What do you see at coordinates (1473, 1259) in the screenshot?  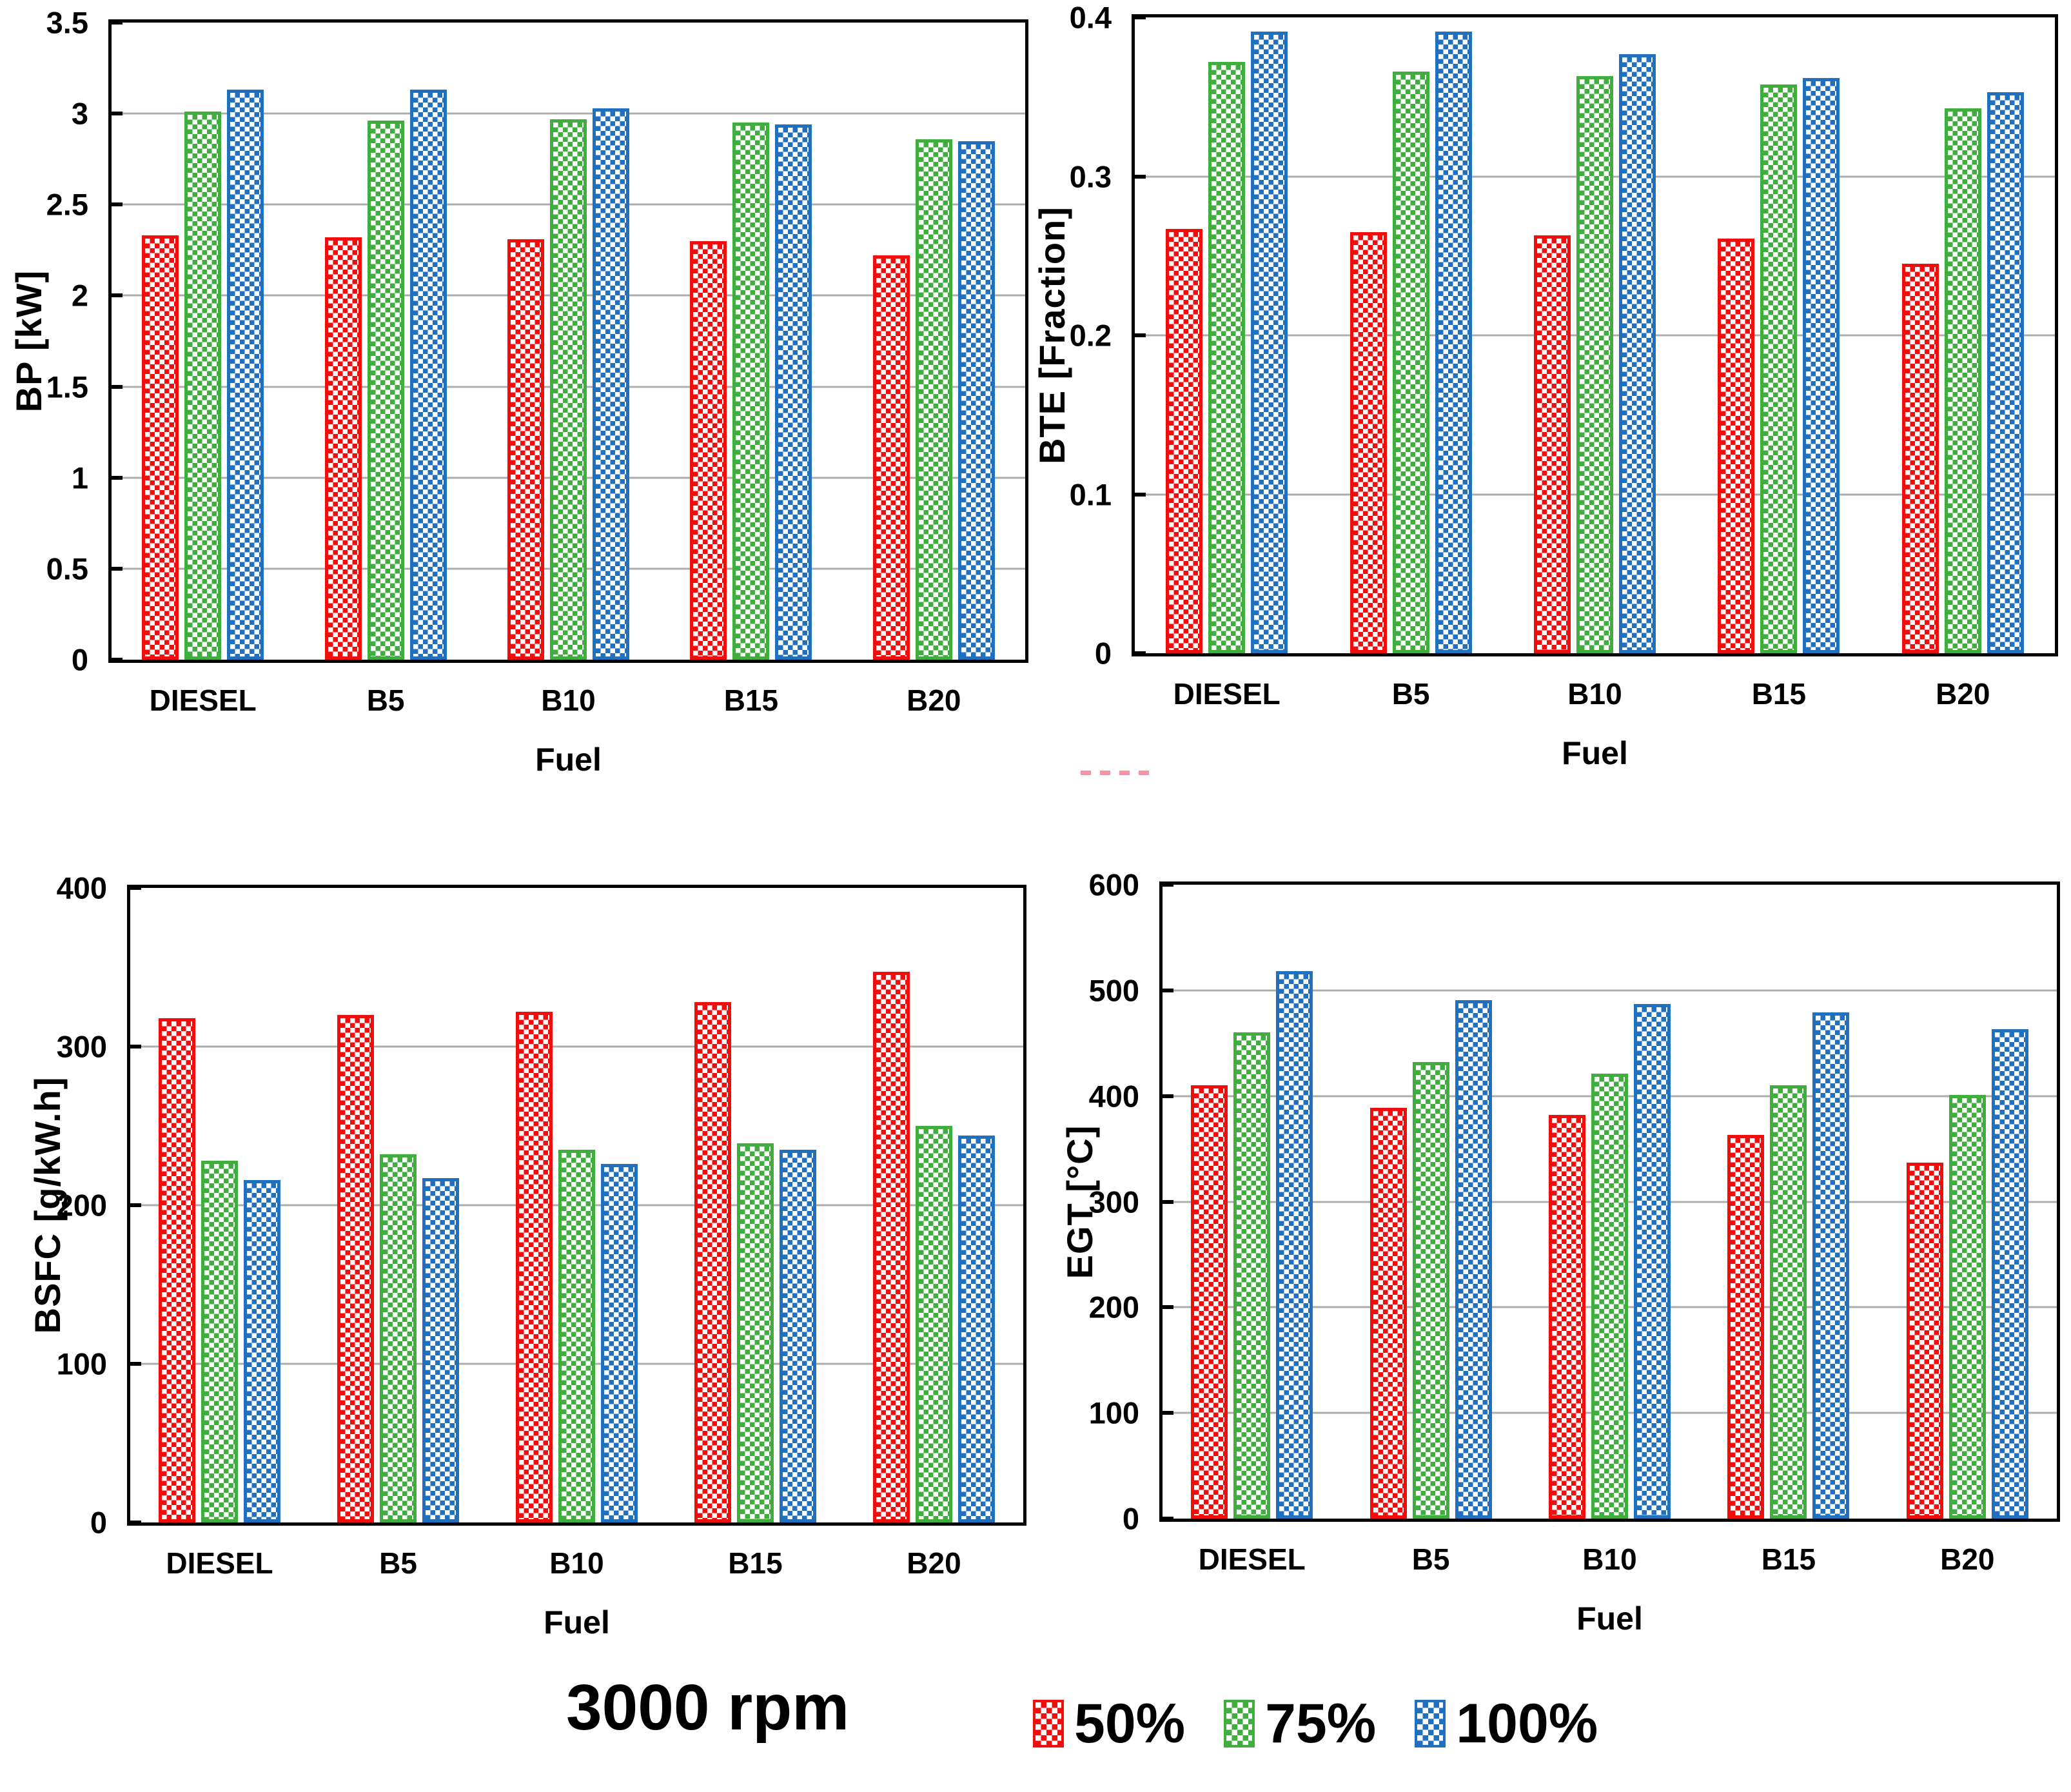 I see `bar-100pct-b5` at bounding box center [1473, 1259].